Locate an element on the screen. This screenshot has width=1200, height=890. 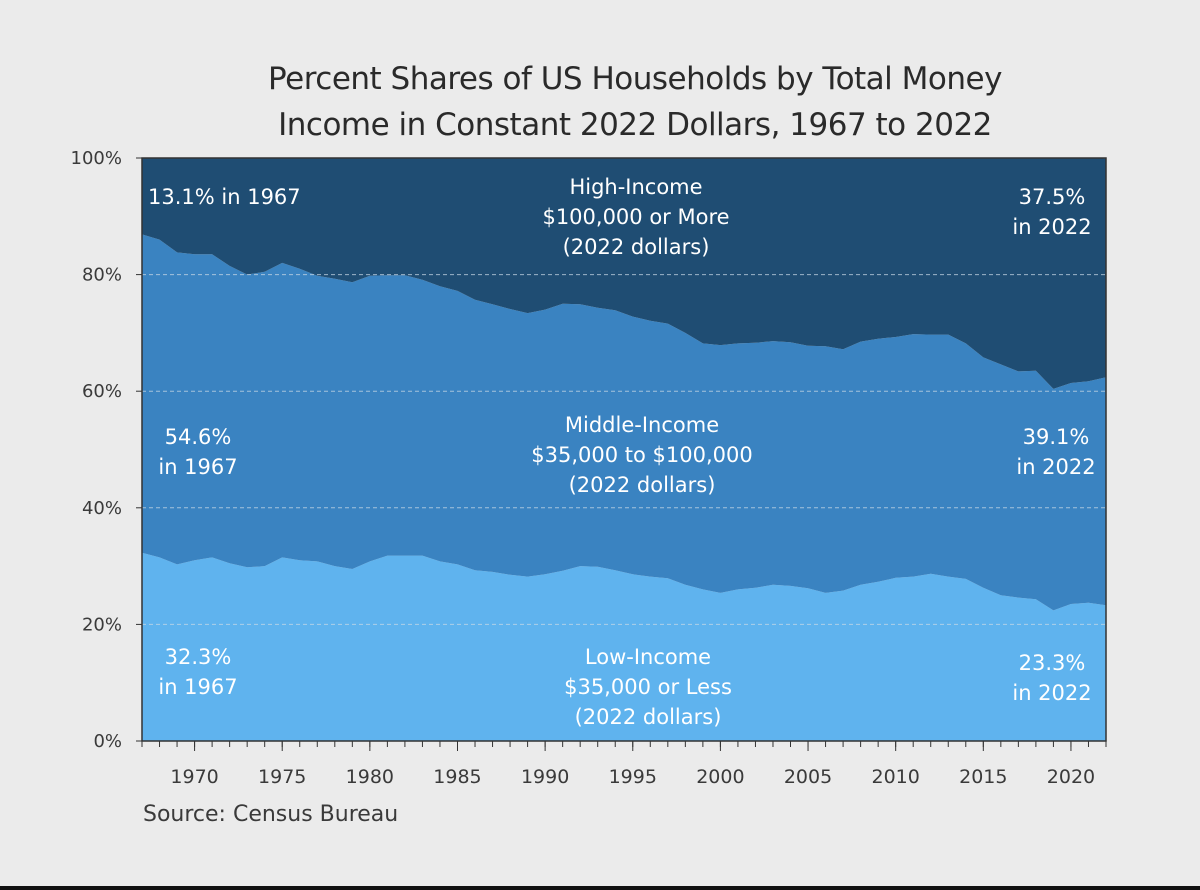
x-tick-label: 1970 is located at coordinates (194, 777).